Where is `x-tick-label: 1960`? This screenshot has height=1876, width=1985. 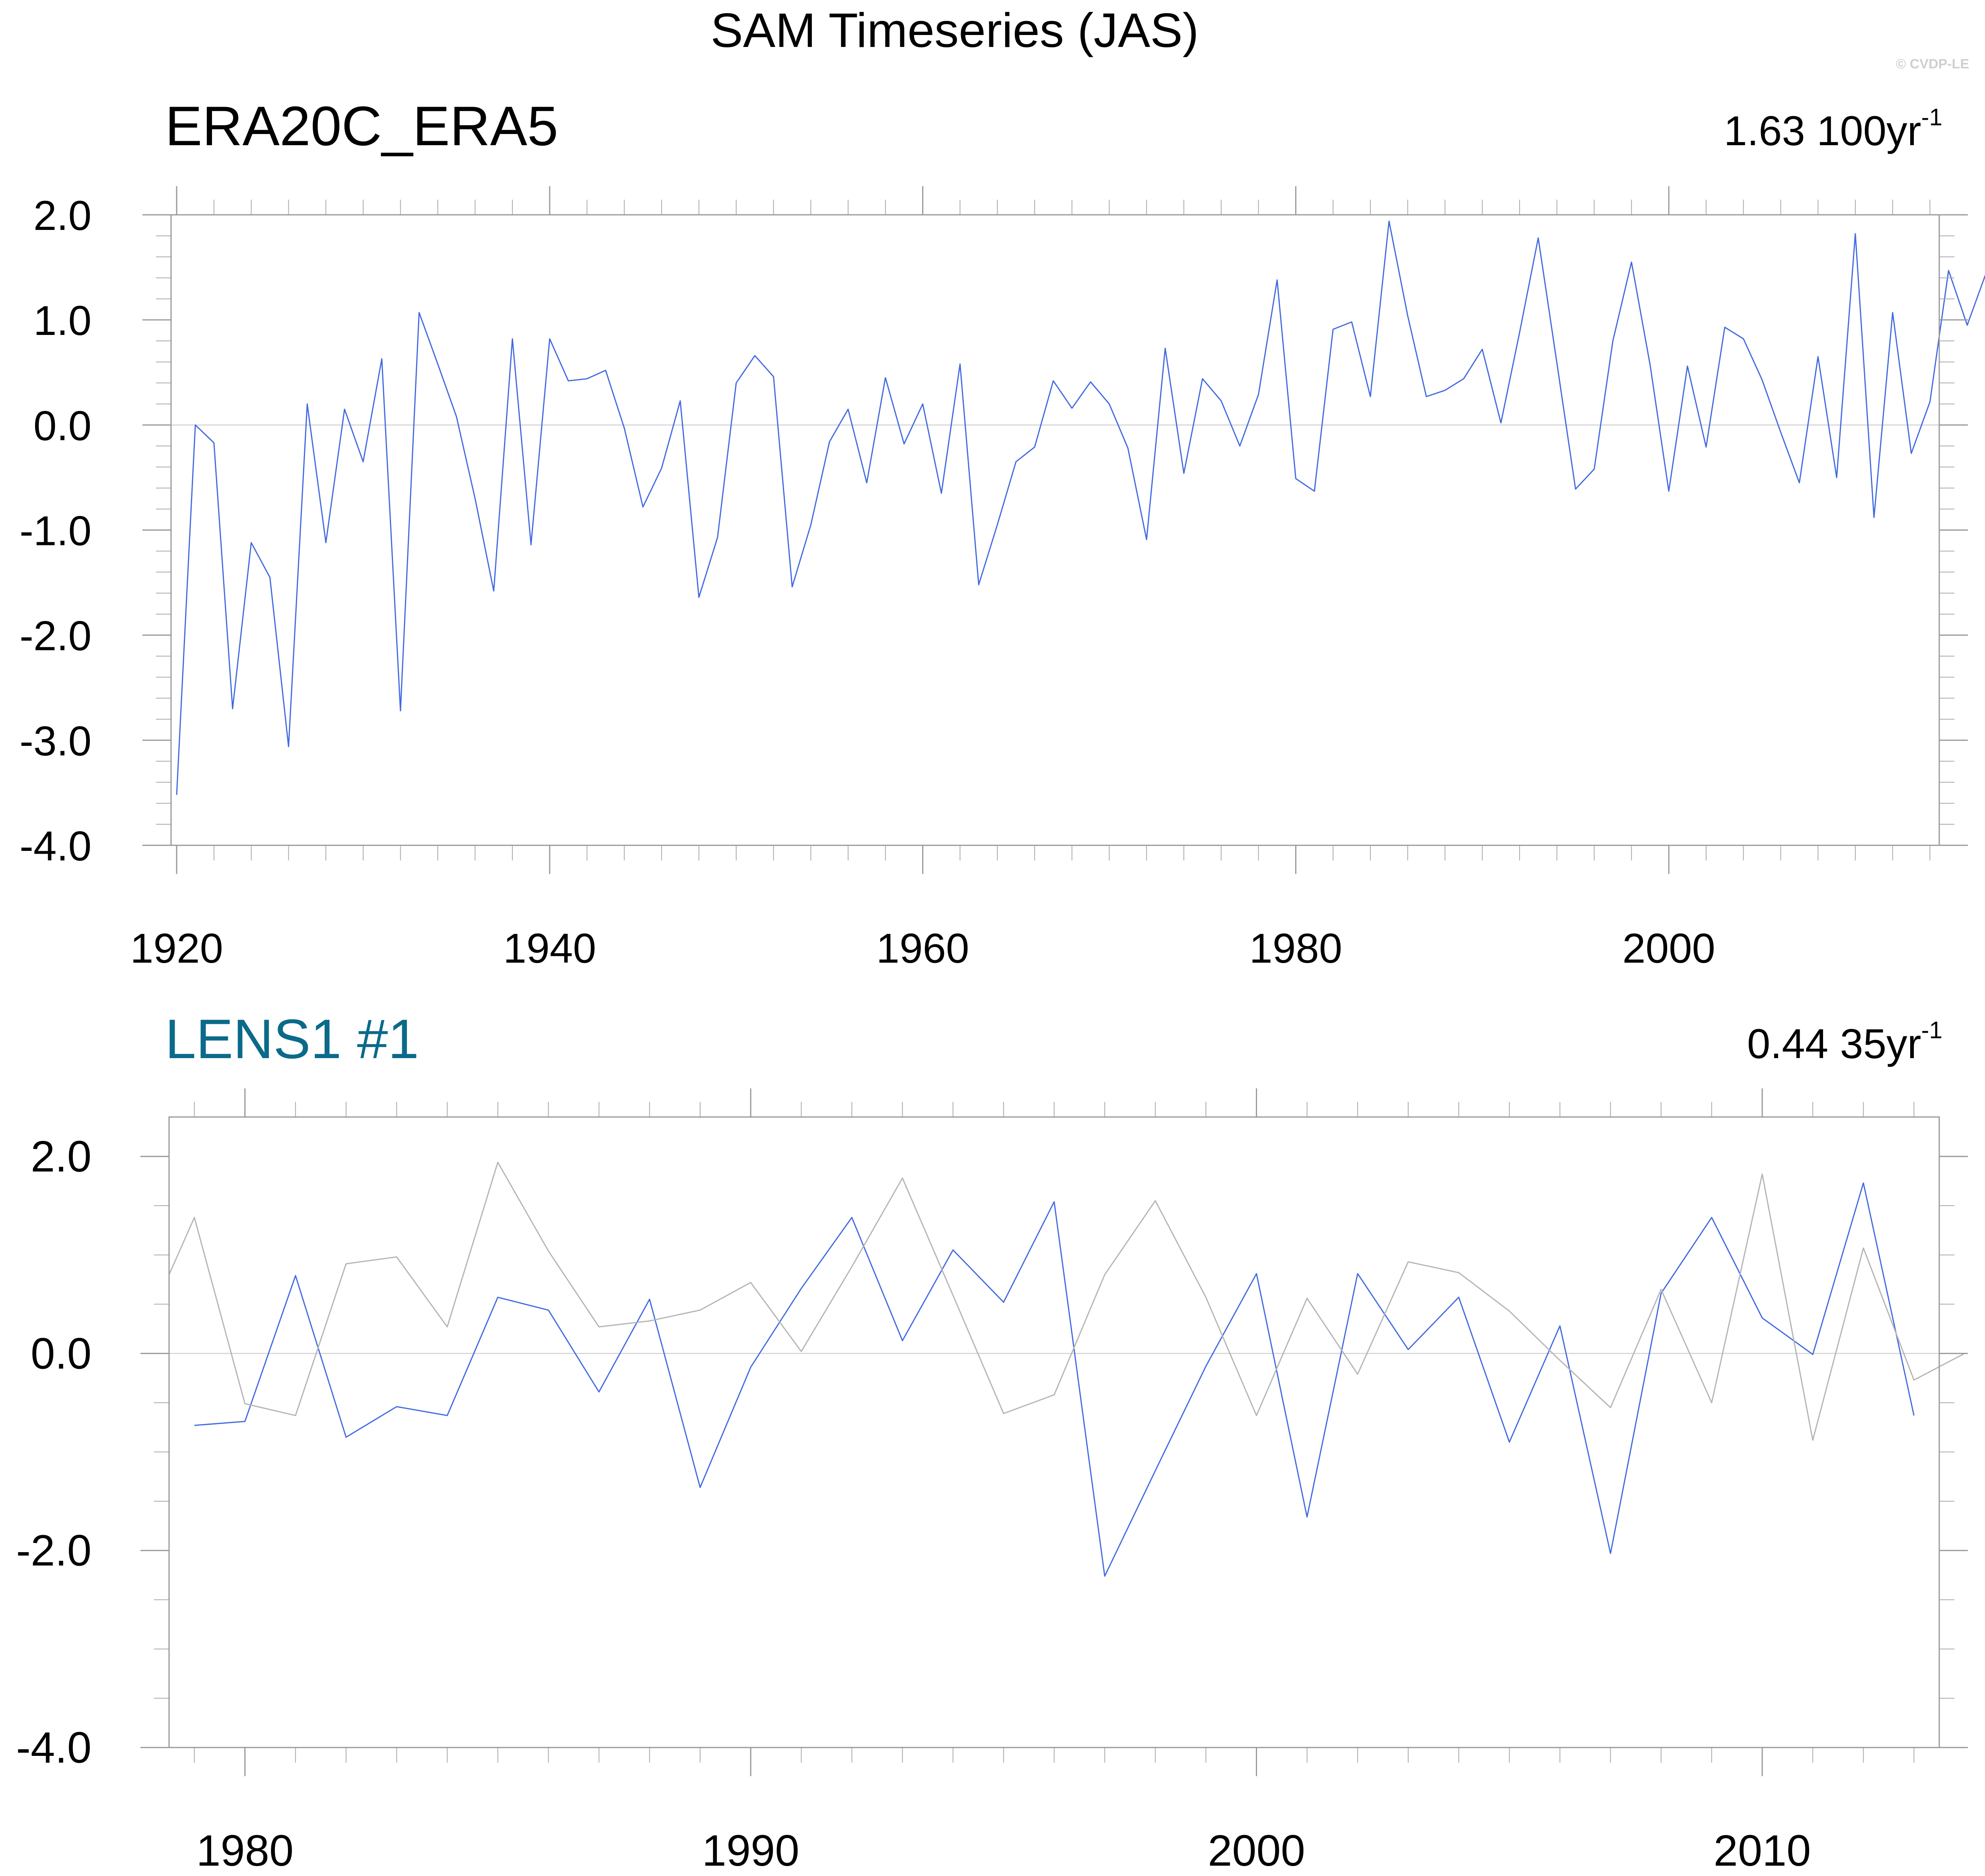
x-tick-label: 1960 is located at coordinates (923, 948).